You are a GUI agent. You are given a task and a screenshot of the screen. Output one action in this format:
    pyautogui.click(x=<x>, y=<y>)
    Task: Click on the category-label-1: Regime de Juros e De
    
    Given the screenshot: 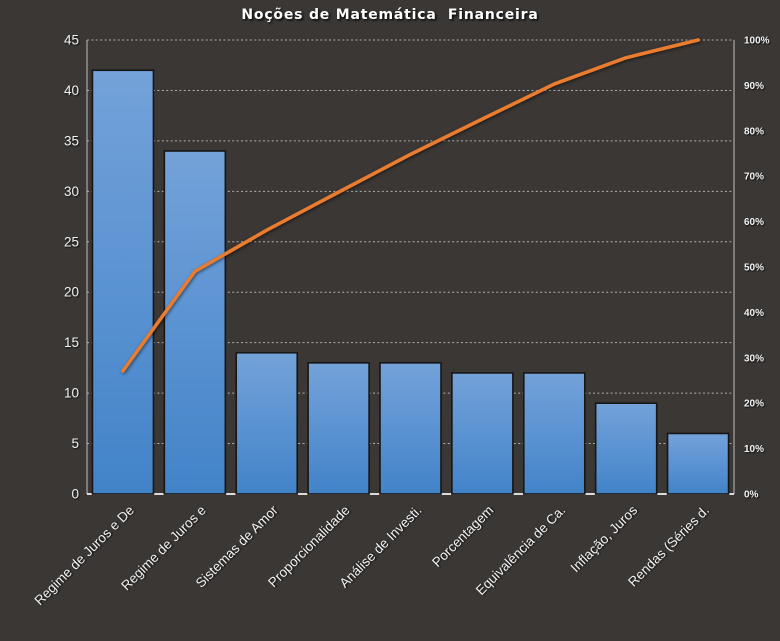 What is the action you would take?
    pyautogui.click(x=84, y=556)
    